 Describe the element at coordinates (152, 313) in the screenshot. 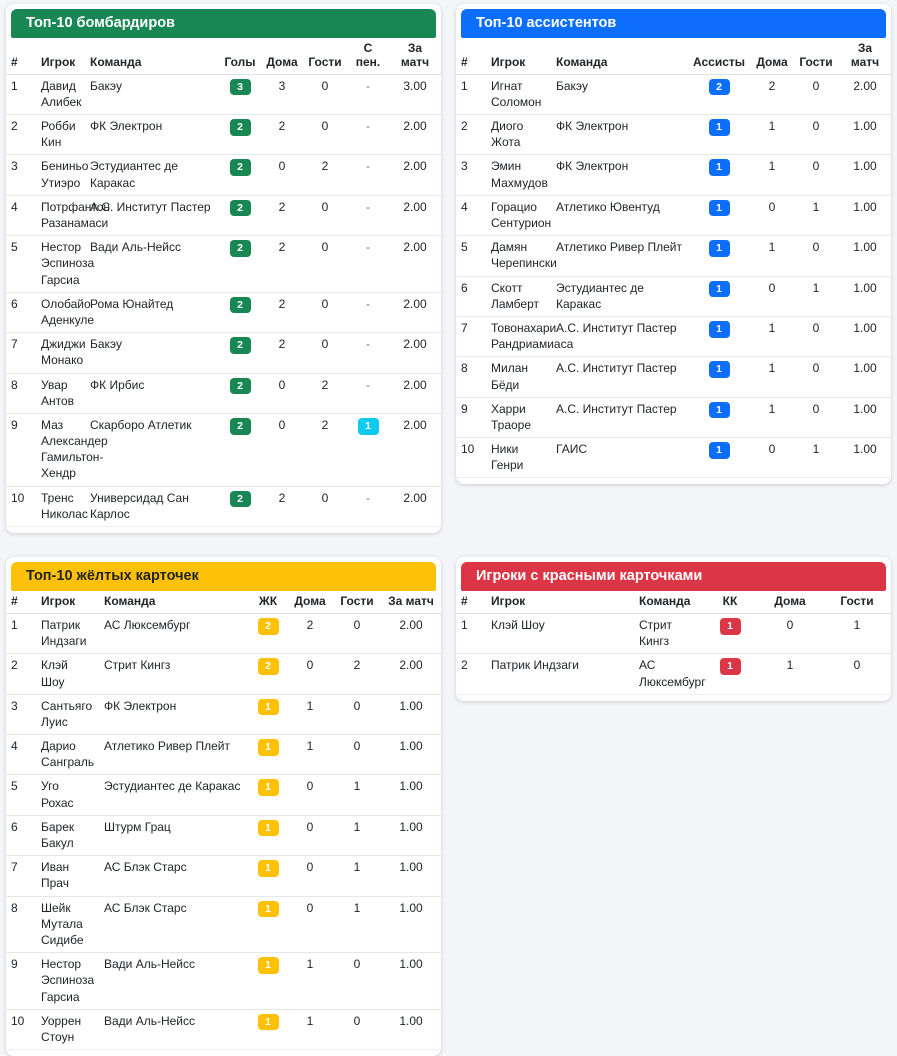

I see `team-cell: Рома Юнайтед` at that location.